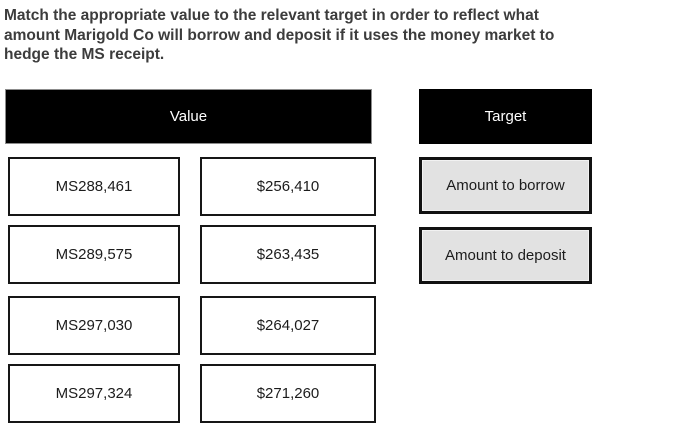  Describe the element at coordinates (505, 116) in the screenshot. I see `target-column-header: Target` at that location.